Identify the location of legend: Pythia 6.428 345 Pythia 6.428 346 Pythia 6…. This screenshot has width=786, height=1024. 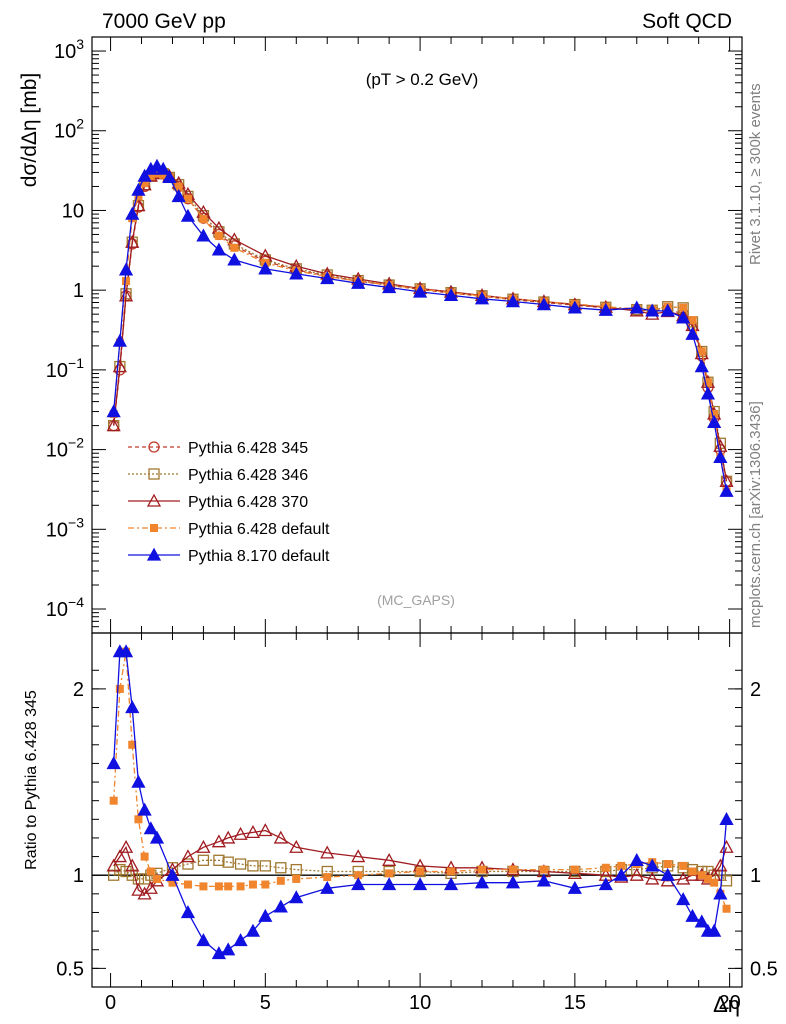
(229, 502).